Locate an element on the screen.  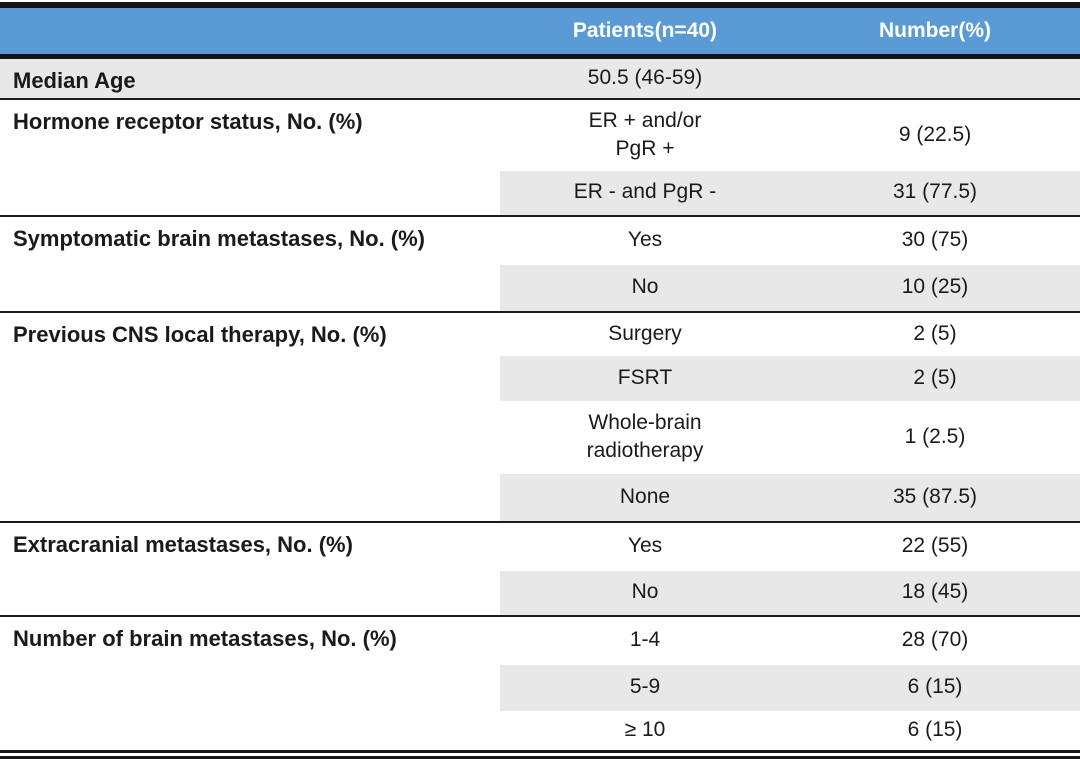
number-cell: 31 (77.5) is located at coordinates (935, 193).